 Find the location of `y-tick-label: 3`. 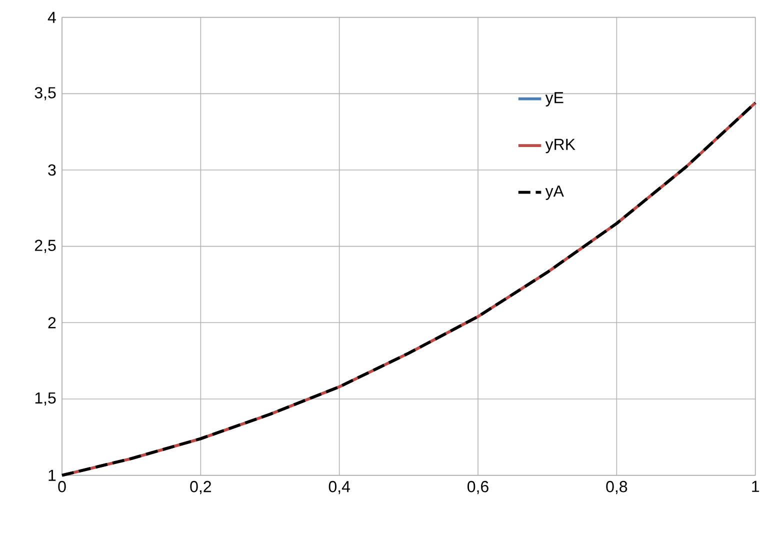

y-tick-label: 3 is located at coordinates (52, 170).